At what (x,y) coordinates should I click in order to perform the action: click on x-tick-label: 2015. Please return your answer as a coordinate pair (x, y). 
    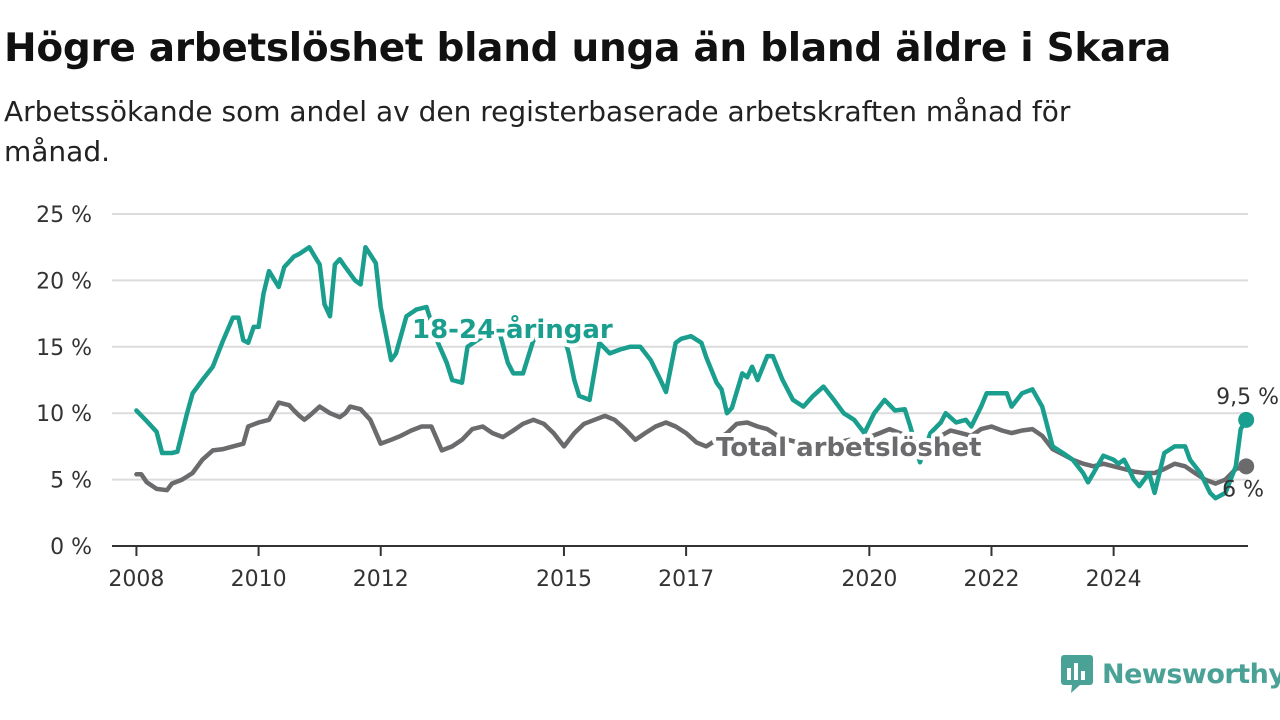
    Looking at the image, I should click on (564, 579).